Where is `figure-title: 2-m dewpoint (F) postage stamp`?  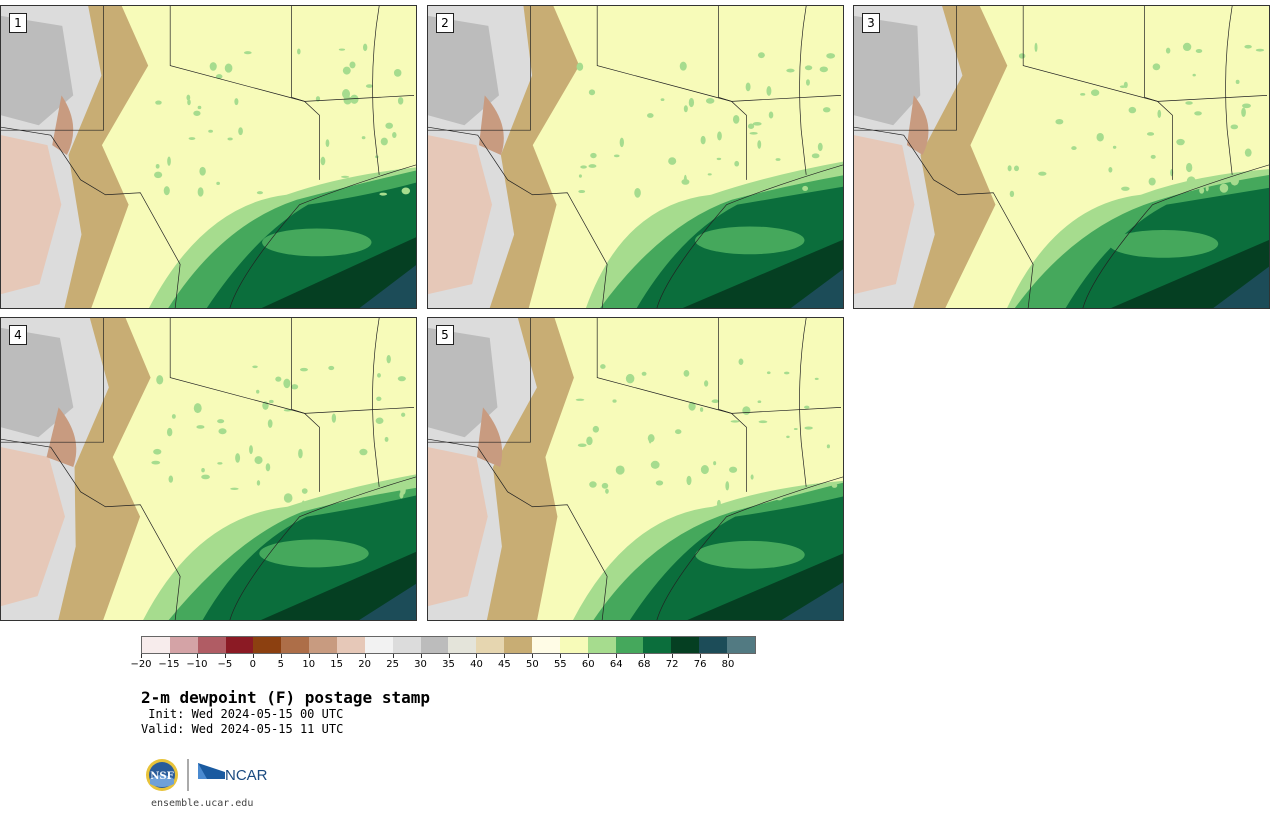
figure-title: 2-m dewpoint (F) postage stamp is located at coordinates (285, 697).